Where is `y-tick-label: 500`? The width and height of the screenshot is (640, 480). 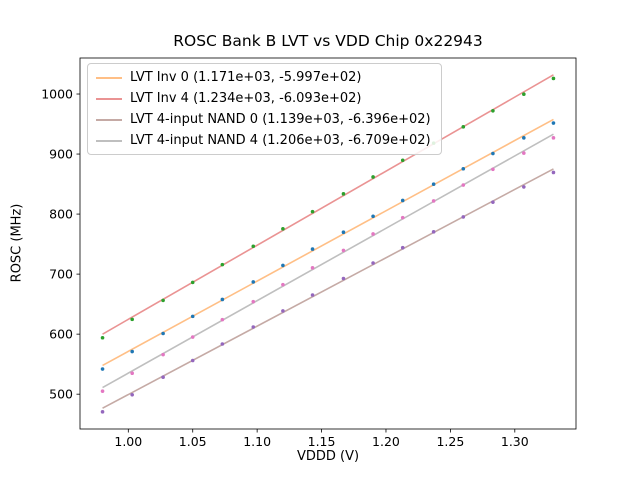
y-tick-label: 500 is located at coordinates (61, 394).